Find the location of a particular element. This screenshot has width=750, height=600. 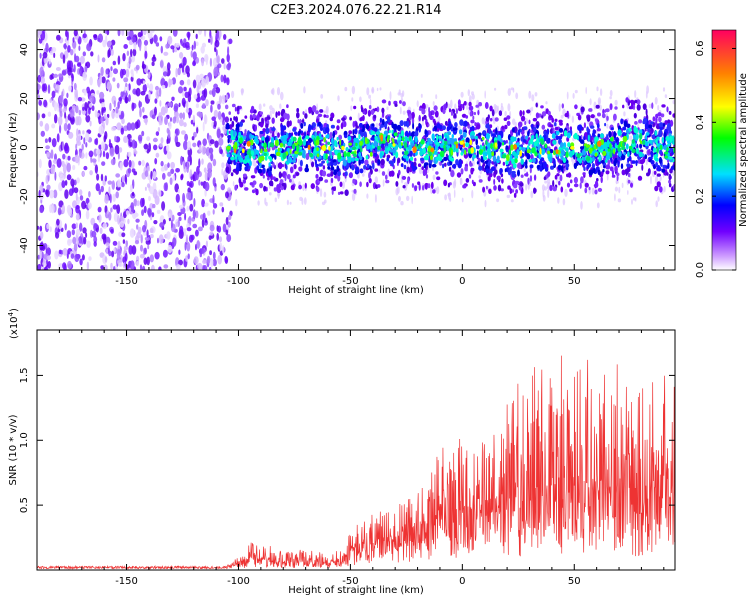

snr-y-tick-label: 1.5 is located at coordinates (24, 375).